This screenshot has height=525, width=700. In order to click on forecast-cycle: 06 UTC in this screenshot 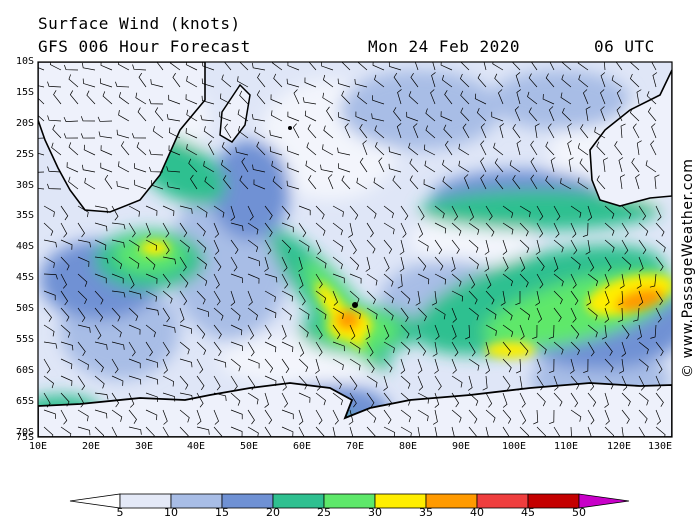, I will do `click(624, 46)`.